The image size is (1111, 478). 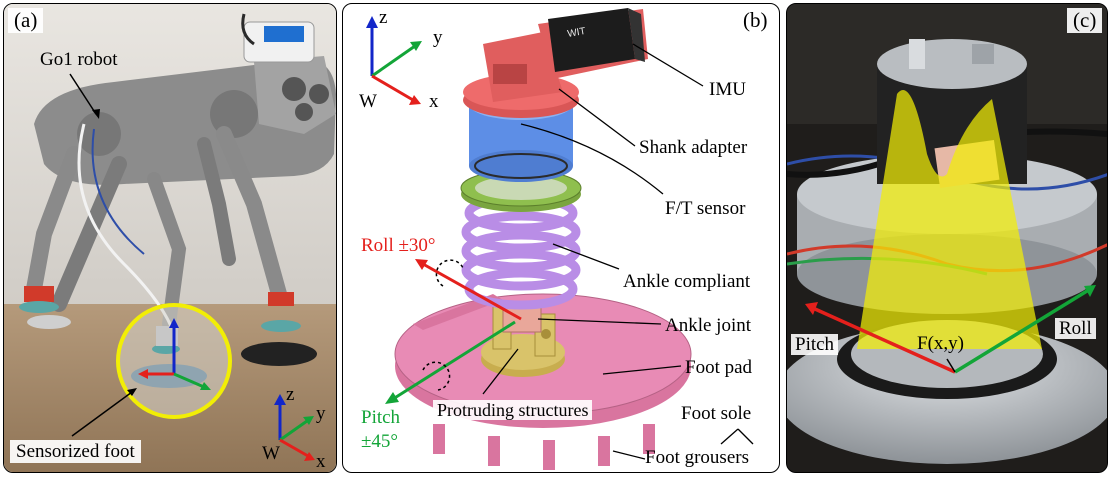 What do you see at coordinates (75, 451) in the screenshot?
I see `sensorized-foot-label: Sensorized foot` at bounding box center [75, 451].